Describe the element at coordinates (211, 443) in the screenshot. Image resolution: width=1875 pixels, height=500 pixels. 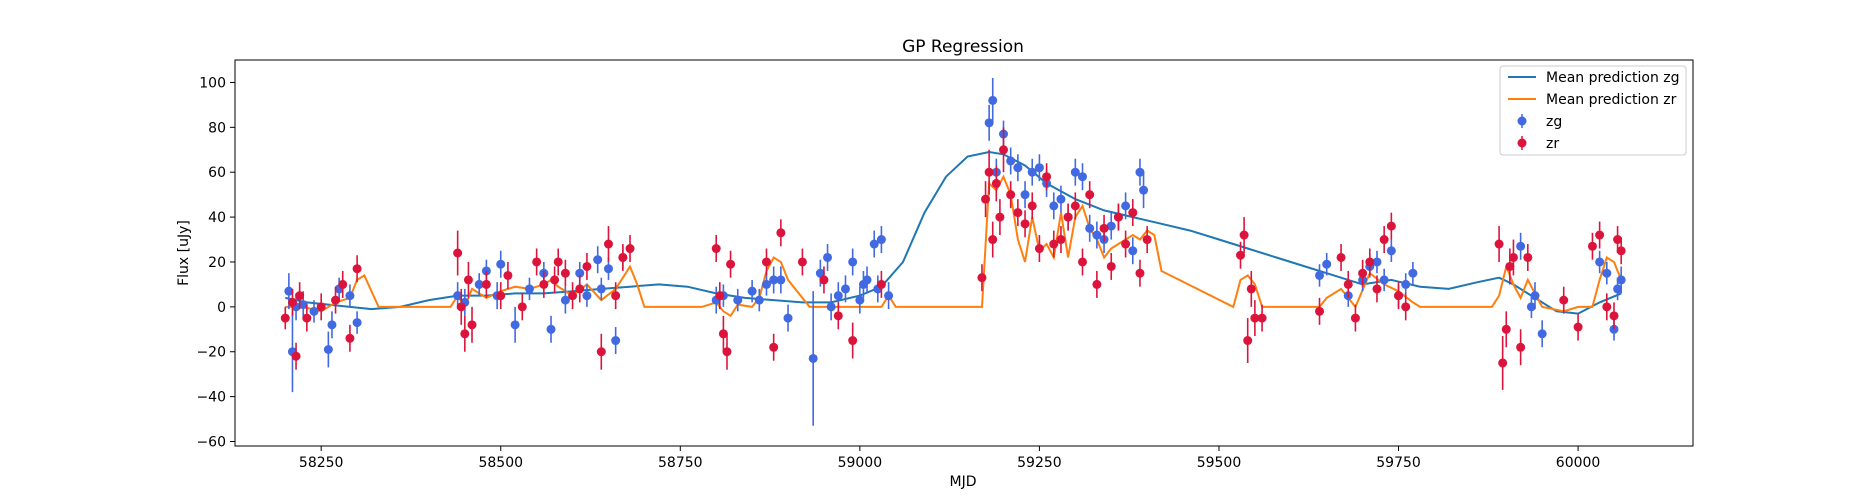
I see `y-tick-label: −60` at that location.